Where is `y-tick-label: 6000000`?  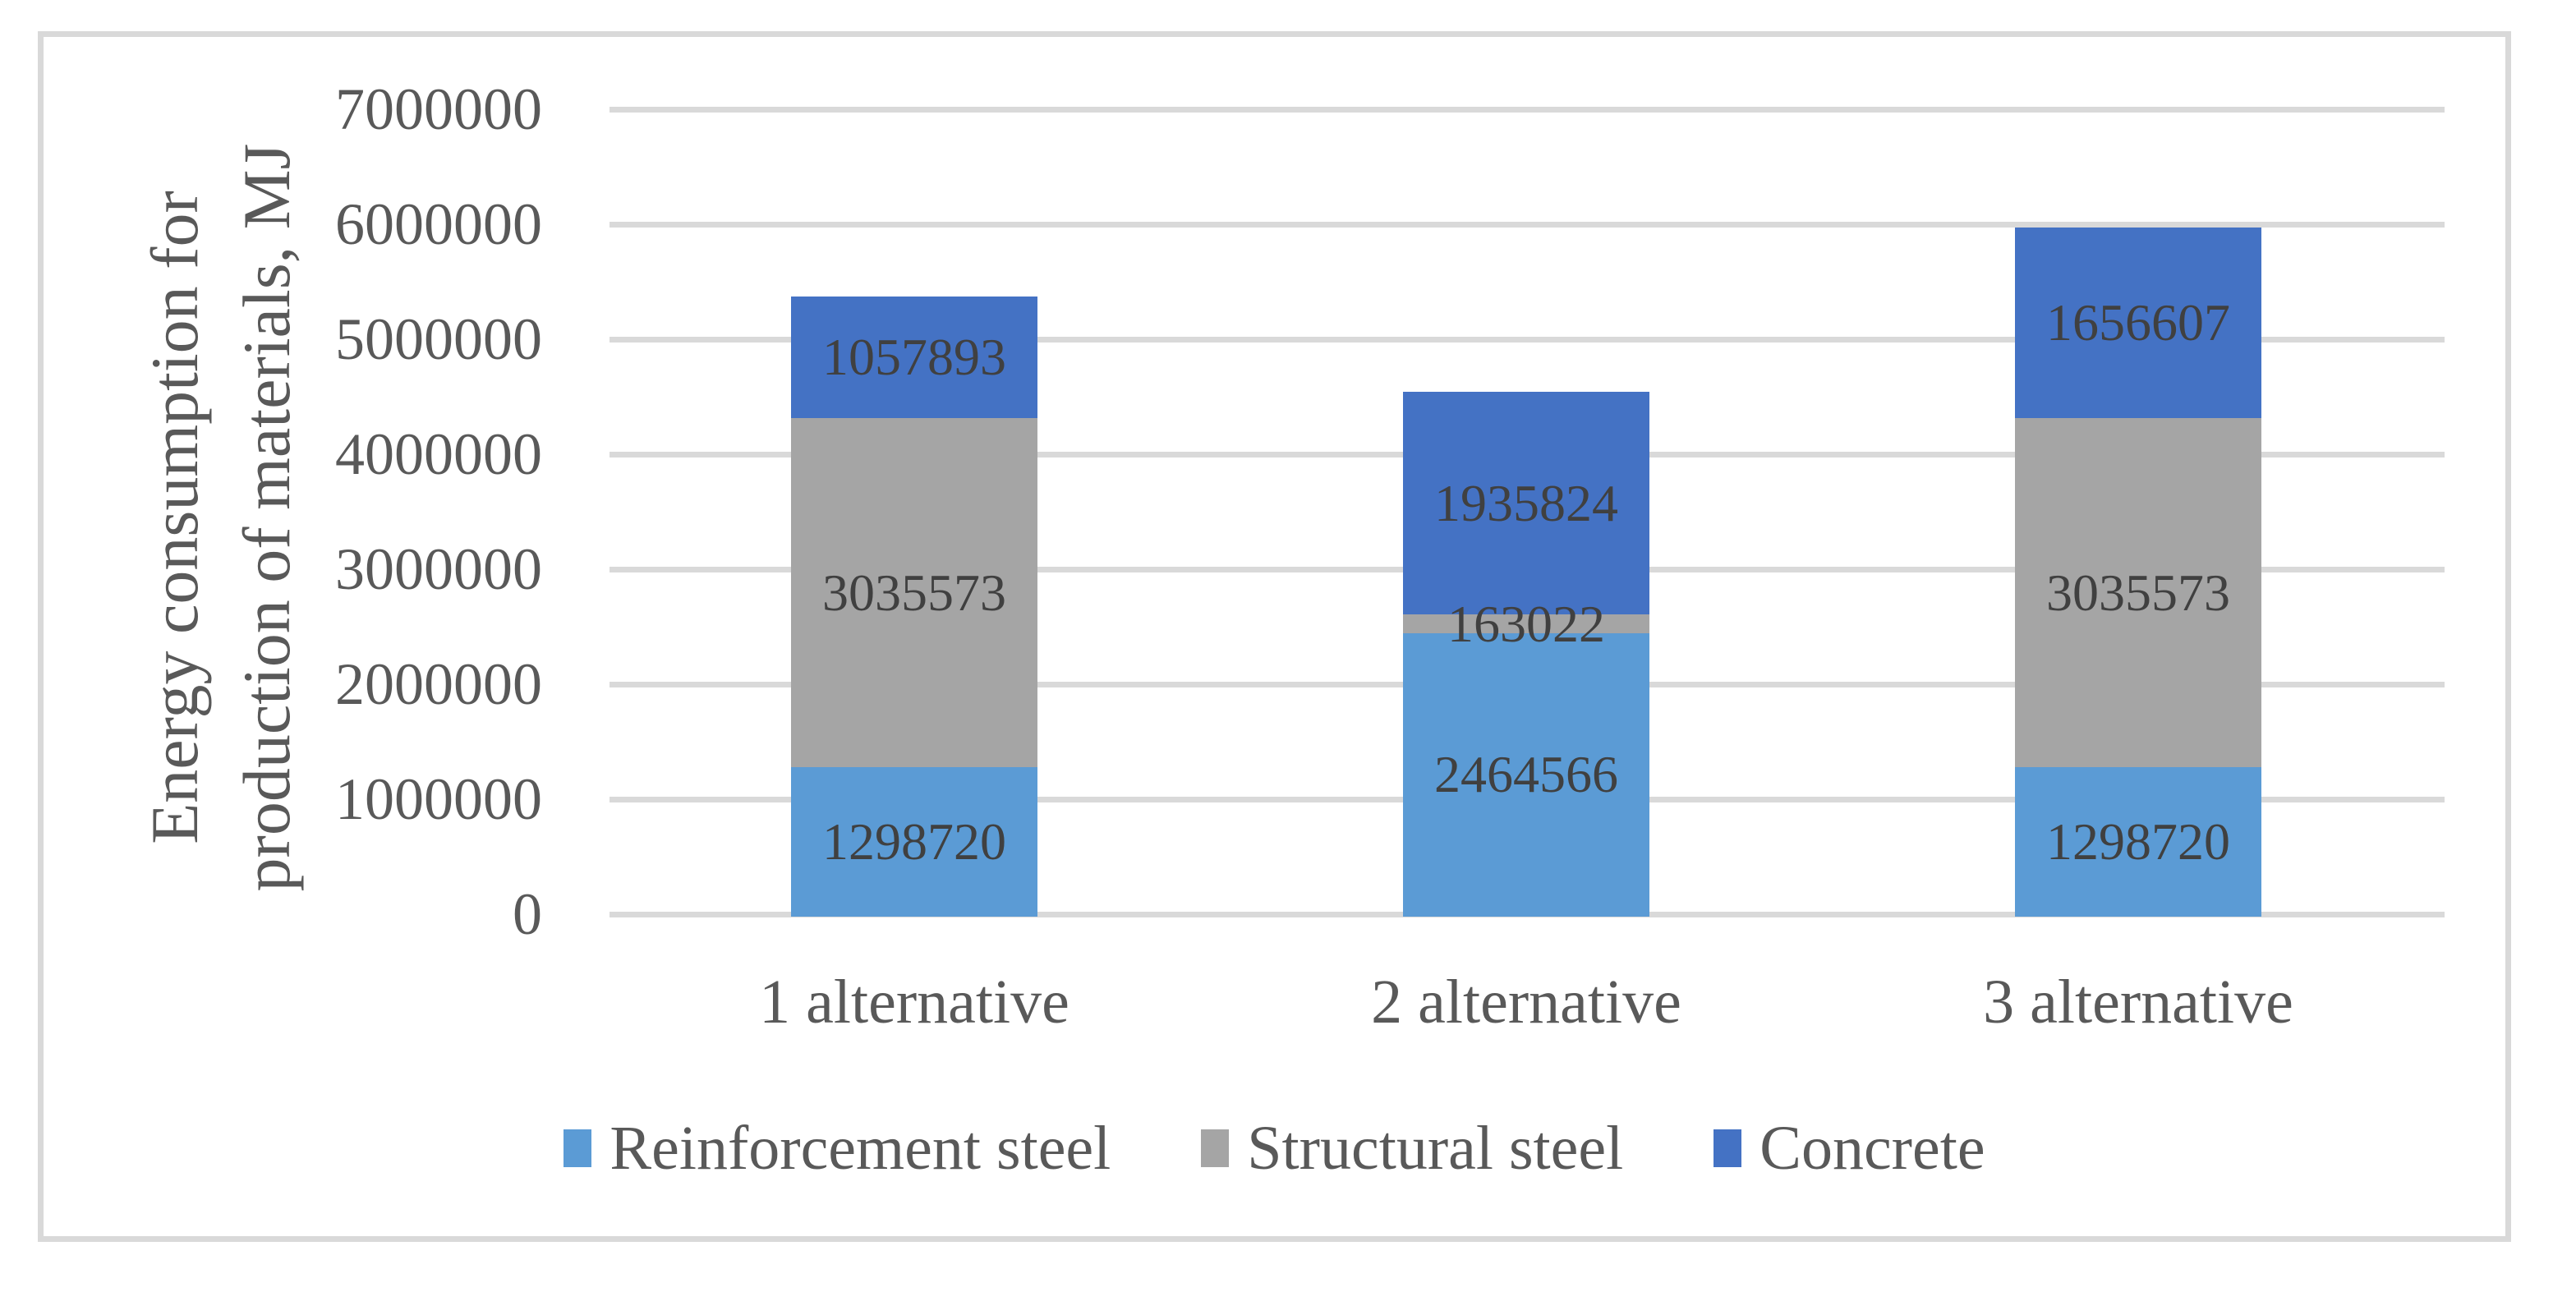 y-tick-label: 6000000 is located at coordinates (438, 224).